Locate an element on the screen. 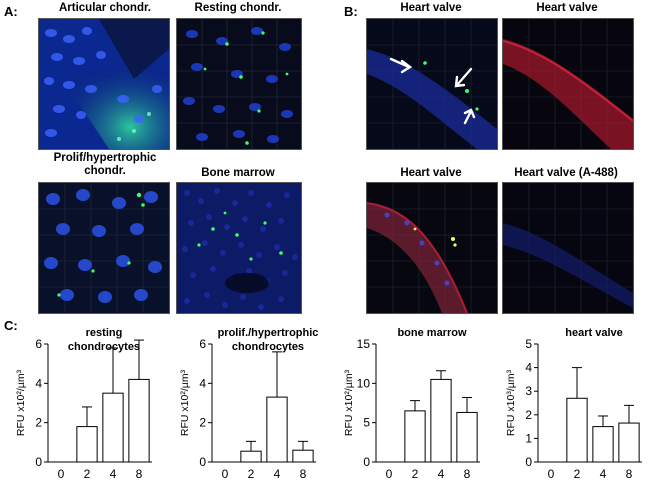 Image resolution: width=652 pixels, height=487 pixels. panel-letter-c: C: is located at coordinates (11, 325).